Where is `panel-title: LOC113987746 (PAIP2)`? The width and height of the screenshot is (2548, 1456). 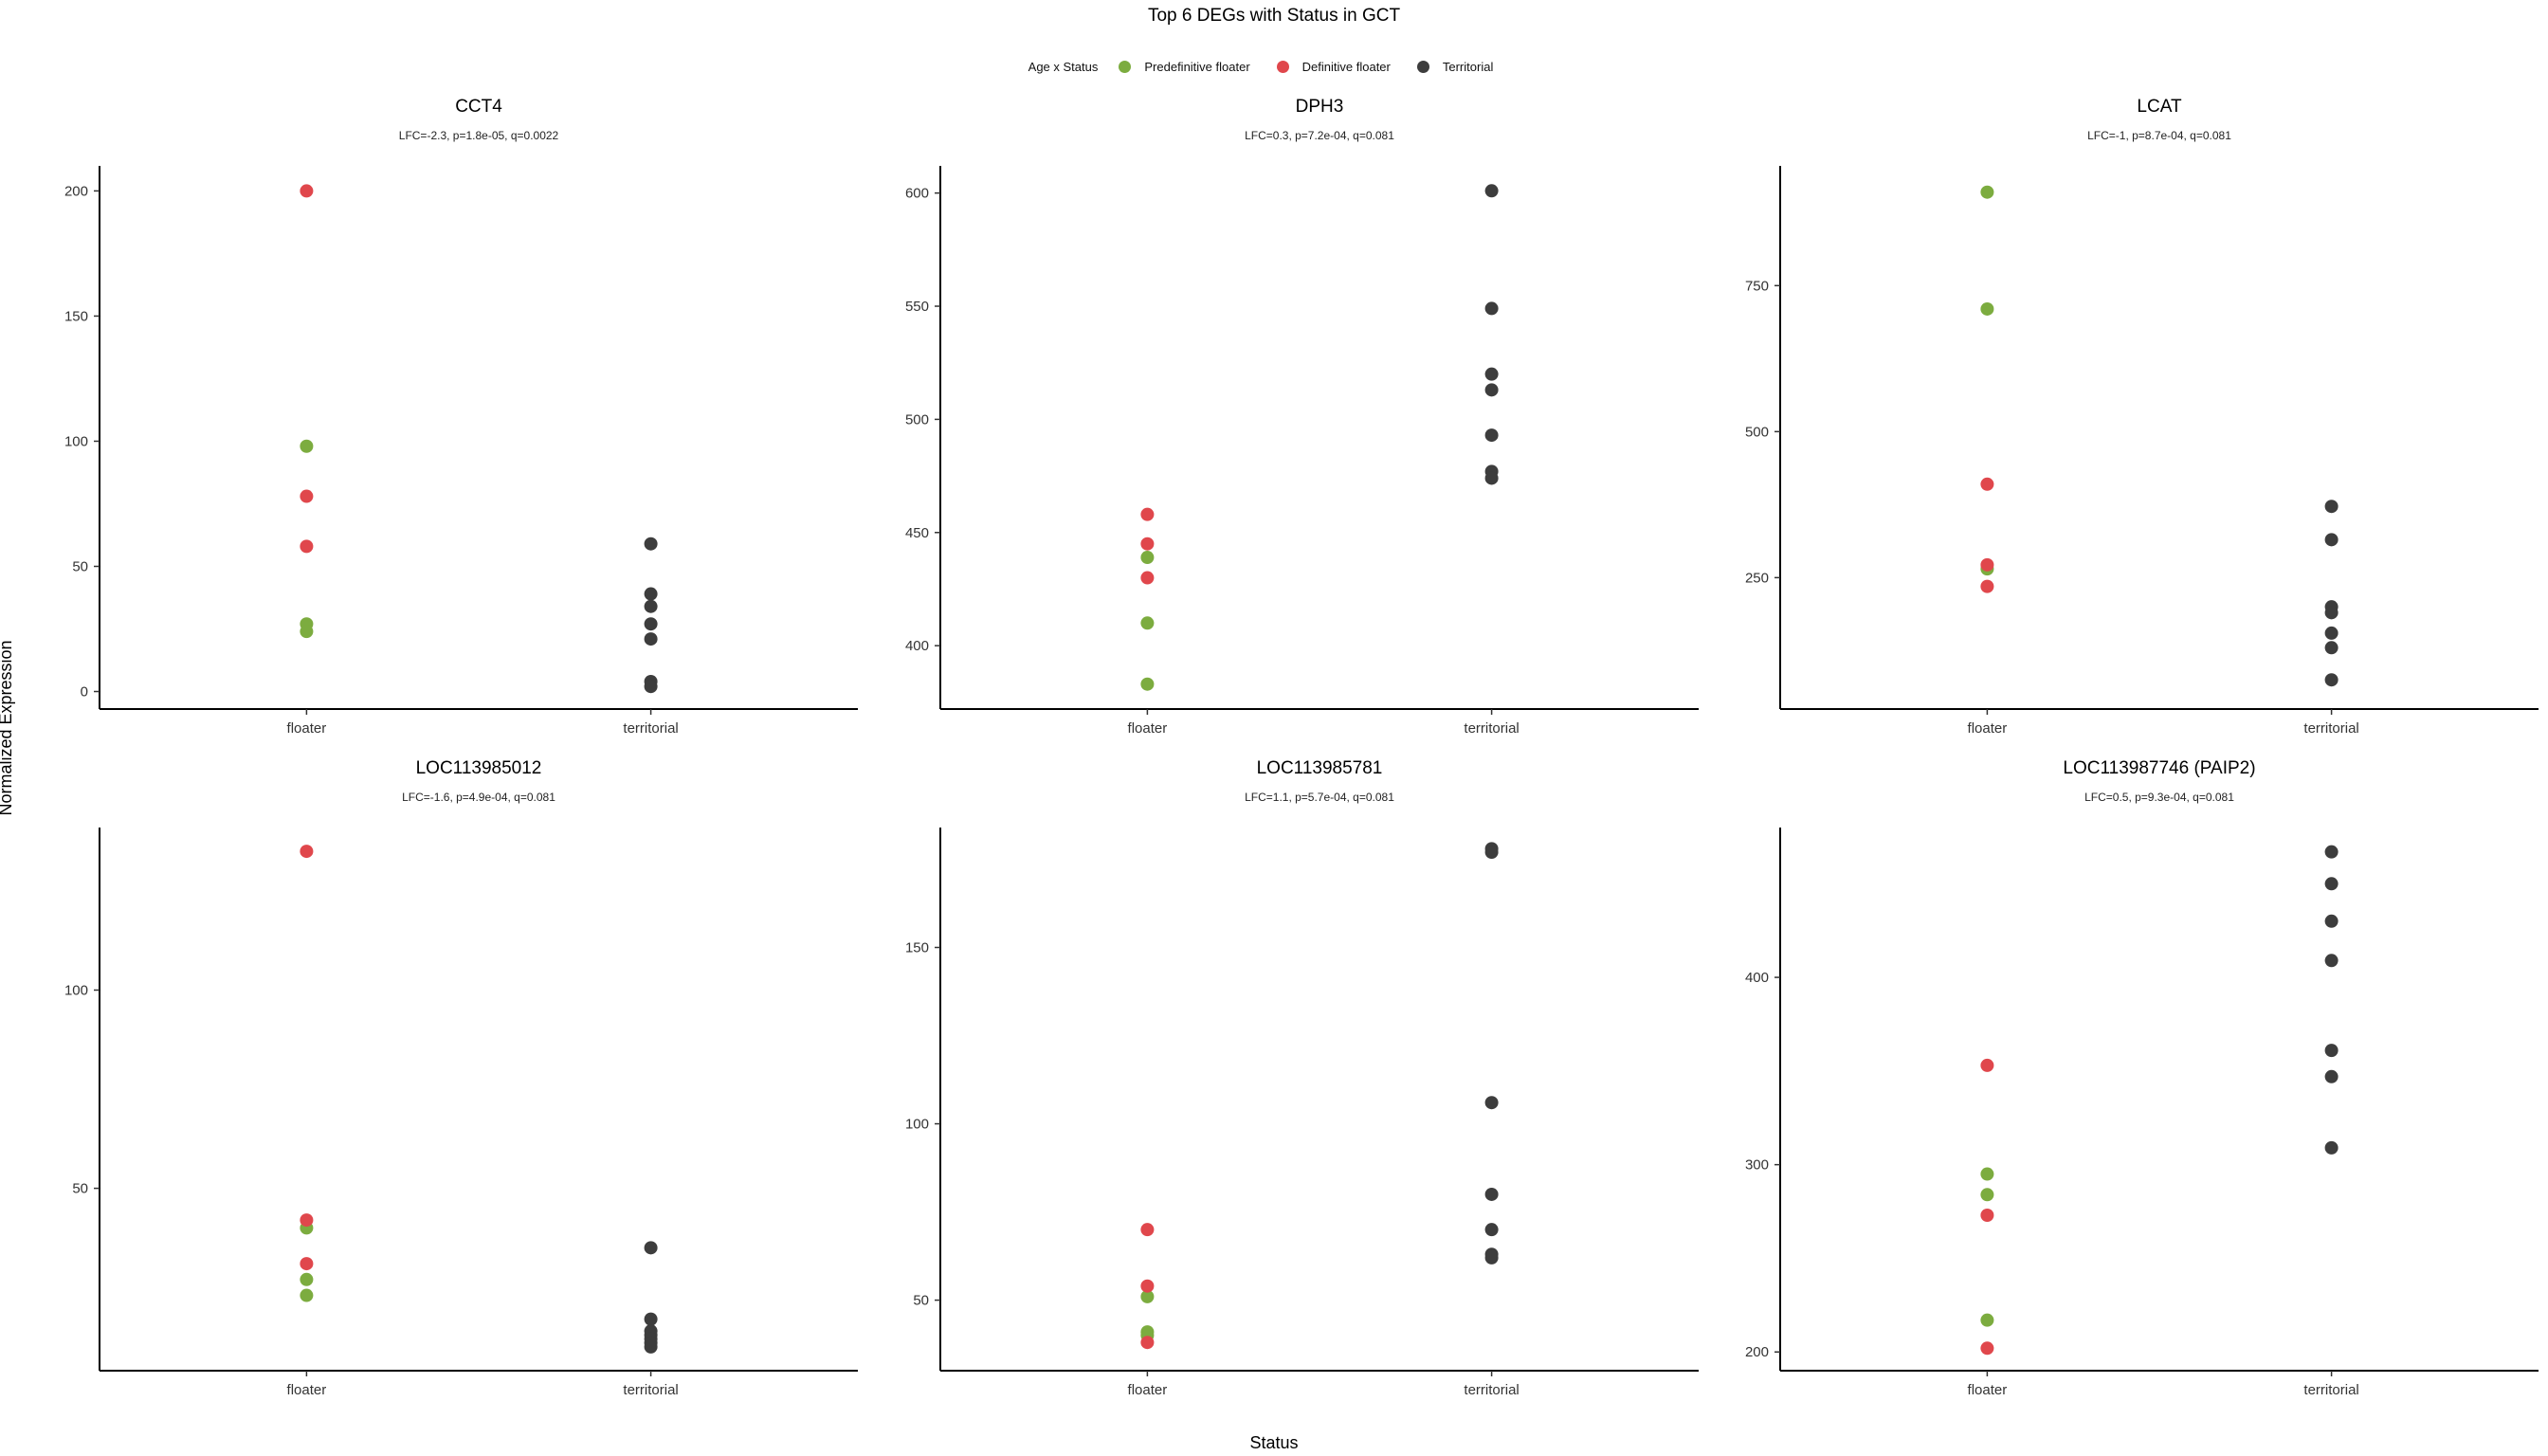 panel-title: LOC113987746 (PAIP2) is located at coordinates (2159, 768).